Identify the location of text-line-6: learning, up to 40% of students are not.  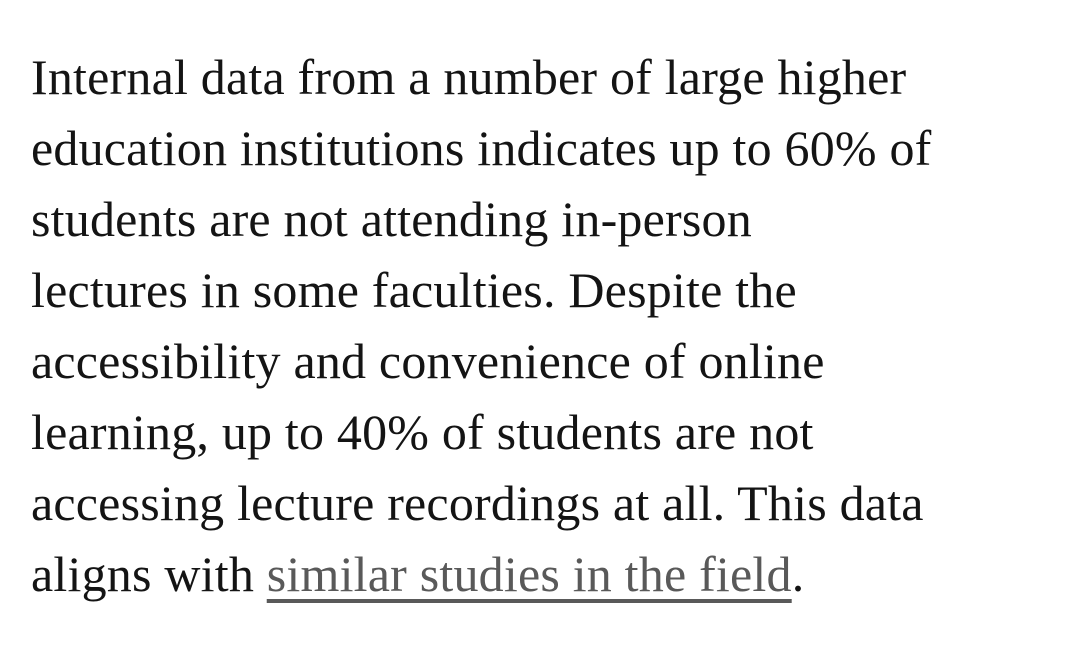
(422, 432).